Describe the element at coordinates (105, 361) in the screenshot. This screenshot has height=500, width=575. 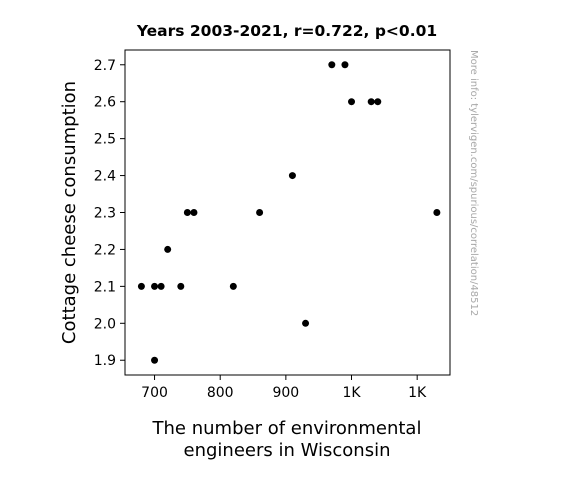
I see `y-tick-label: 1.9` at that location.